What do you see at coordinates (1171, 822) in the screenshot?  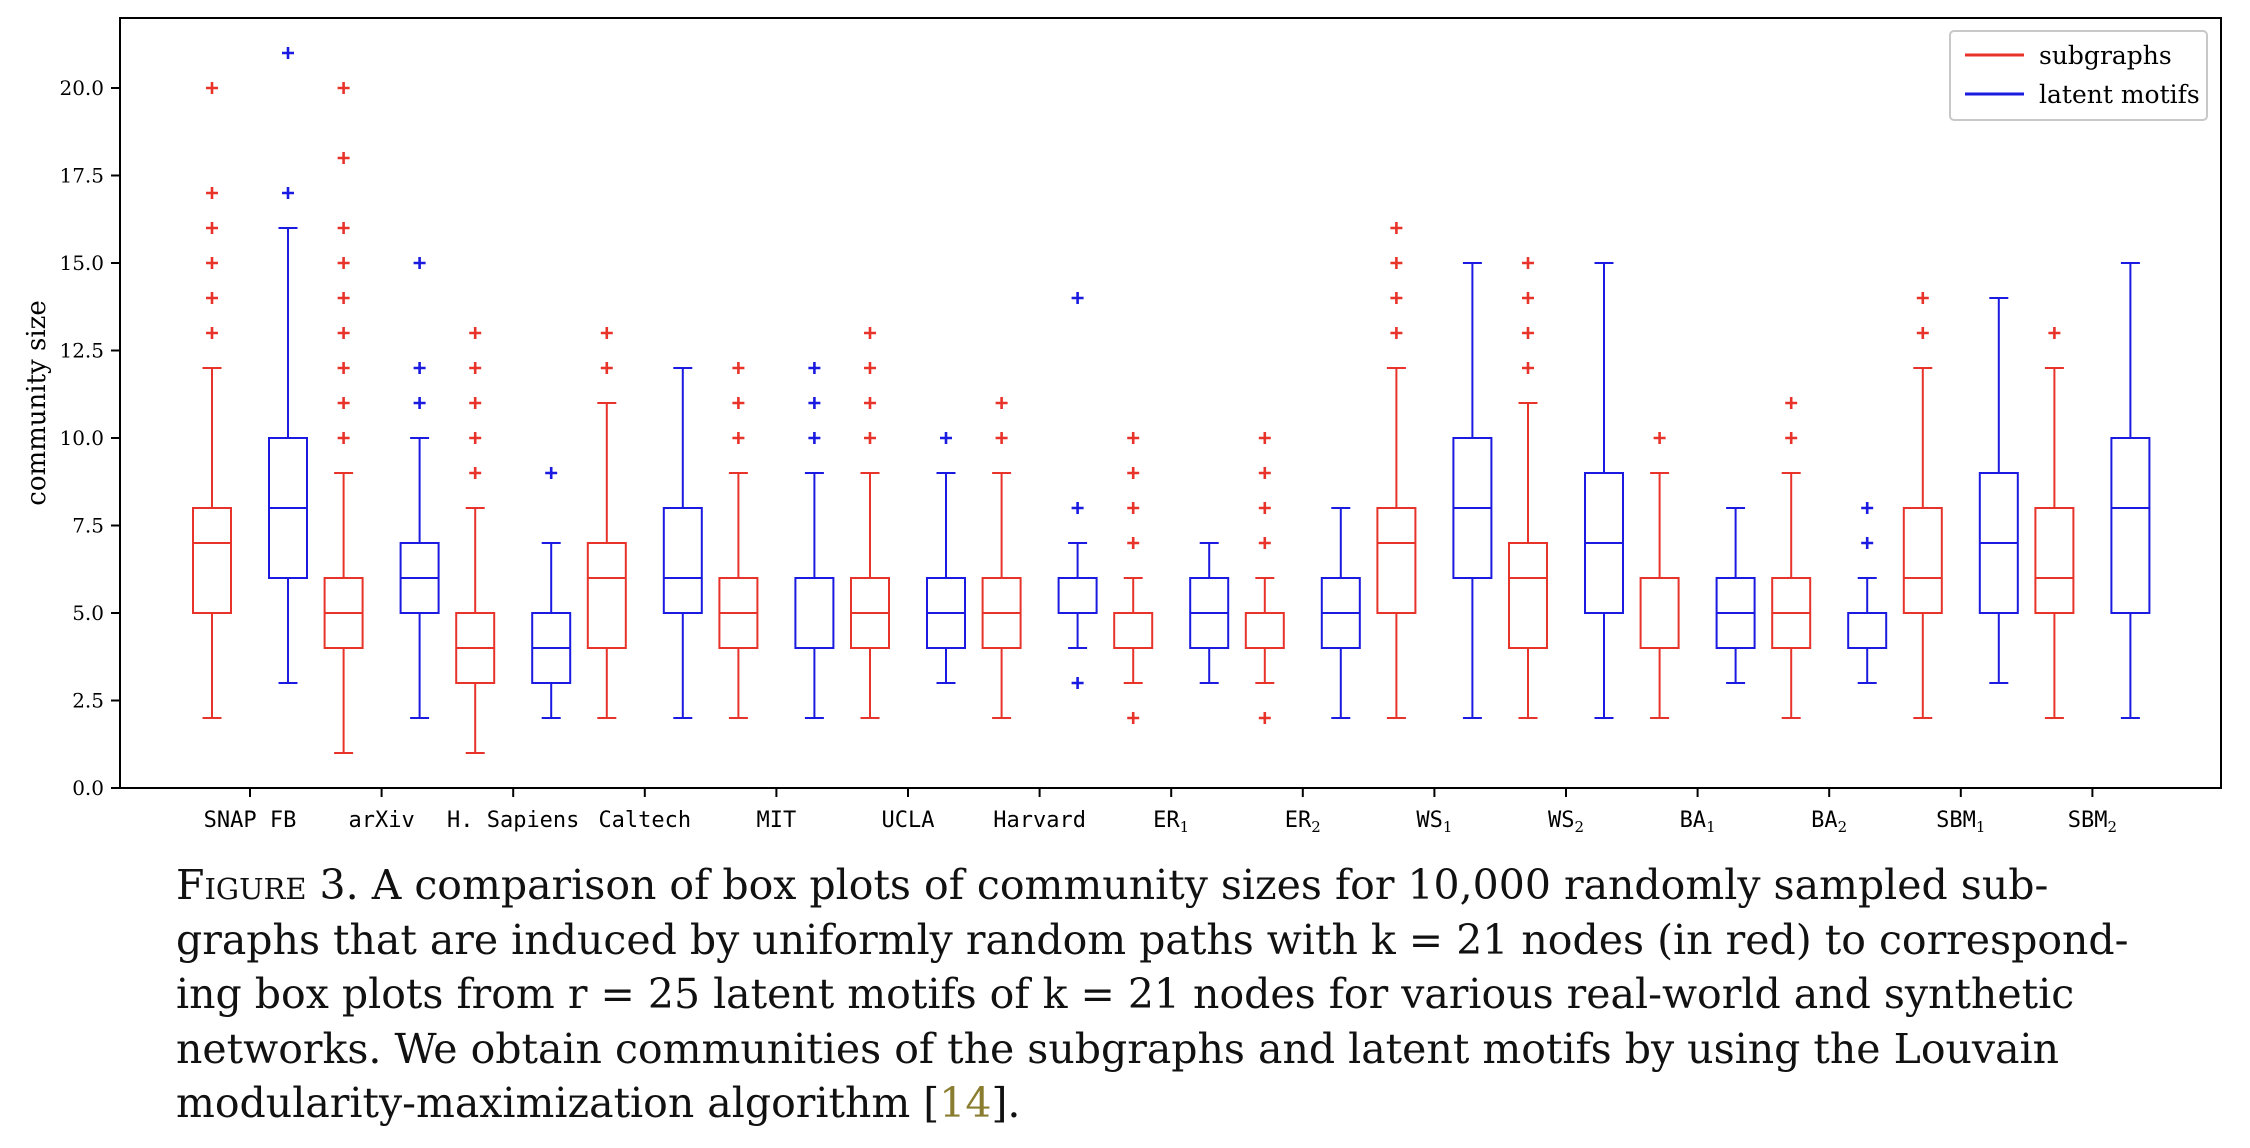 I see `x-tick-label: ER1` at bounding box center [1171, 822].